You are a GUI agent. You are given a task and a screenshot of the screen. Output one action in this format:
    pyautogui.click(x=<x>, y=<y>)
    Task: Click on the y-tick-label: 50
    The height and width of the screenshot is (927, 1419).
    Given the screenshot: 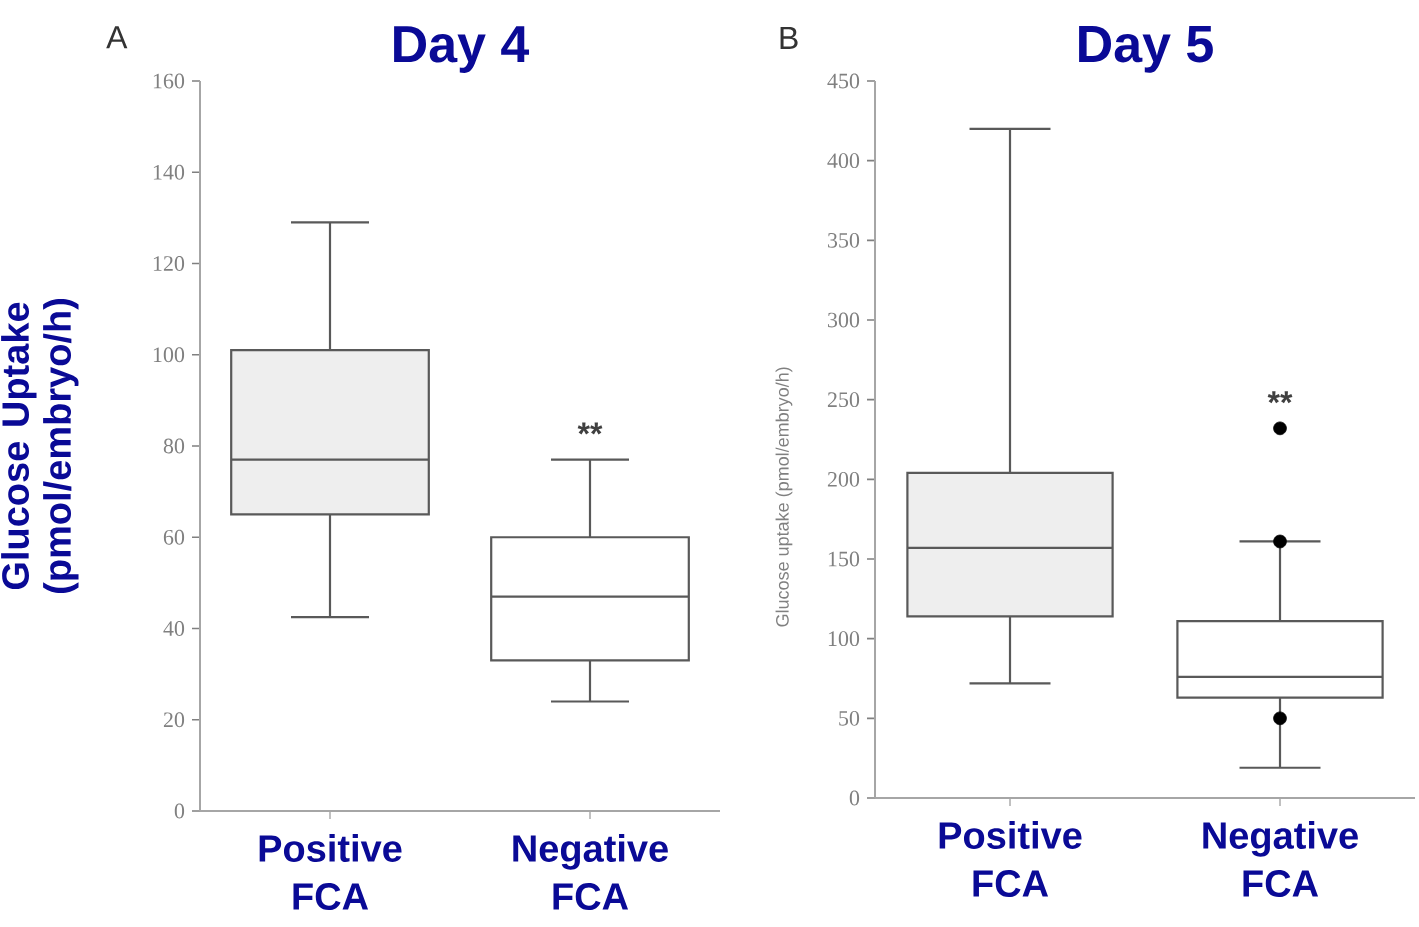 What is the action you would take?
    pyautogui.click(x=849, y=718)
    